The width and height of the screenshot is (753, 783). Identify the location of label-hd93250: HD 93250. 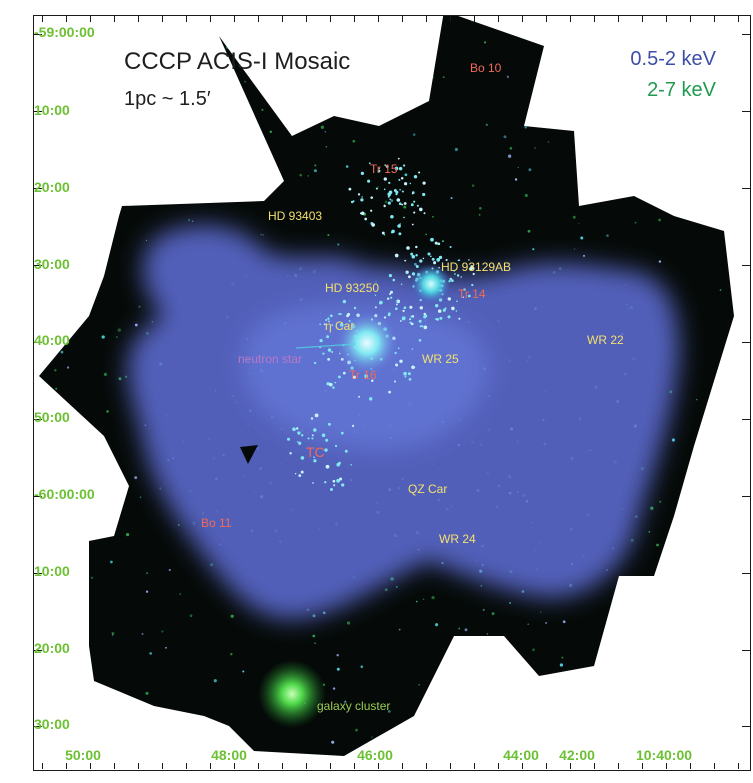
(352, 288).